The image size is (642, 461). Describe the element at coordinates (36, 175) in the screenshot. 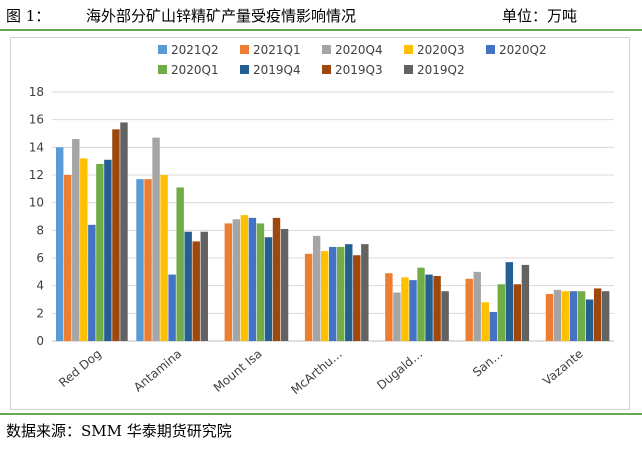

I see `y-tick-label: 12` at that location.